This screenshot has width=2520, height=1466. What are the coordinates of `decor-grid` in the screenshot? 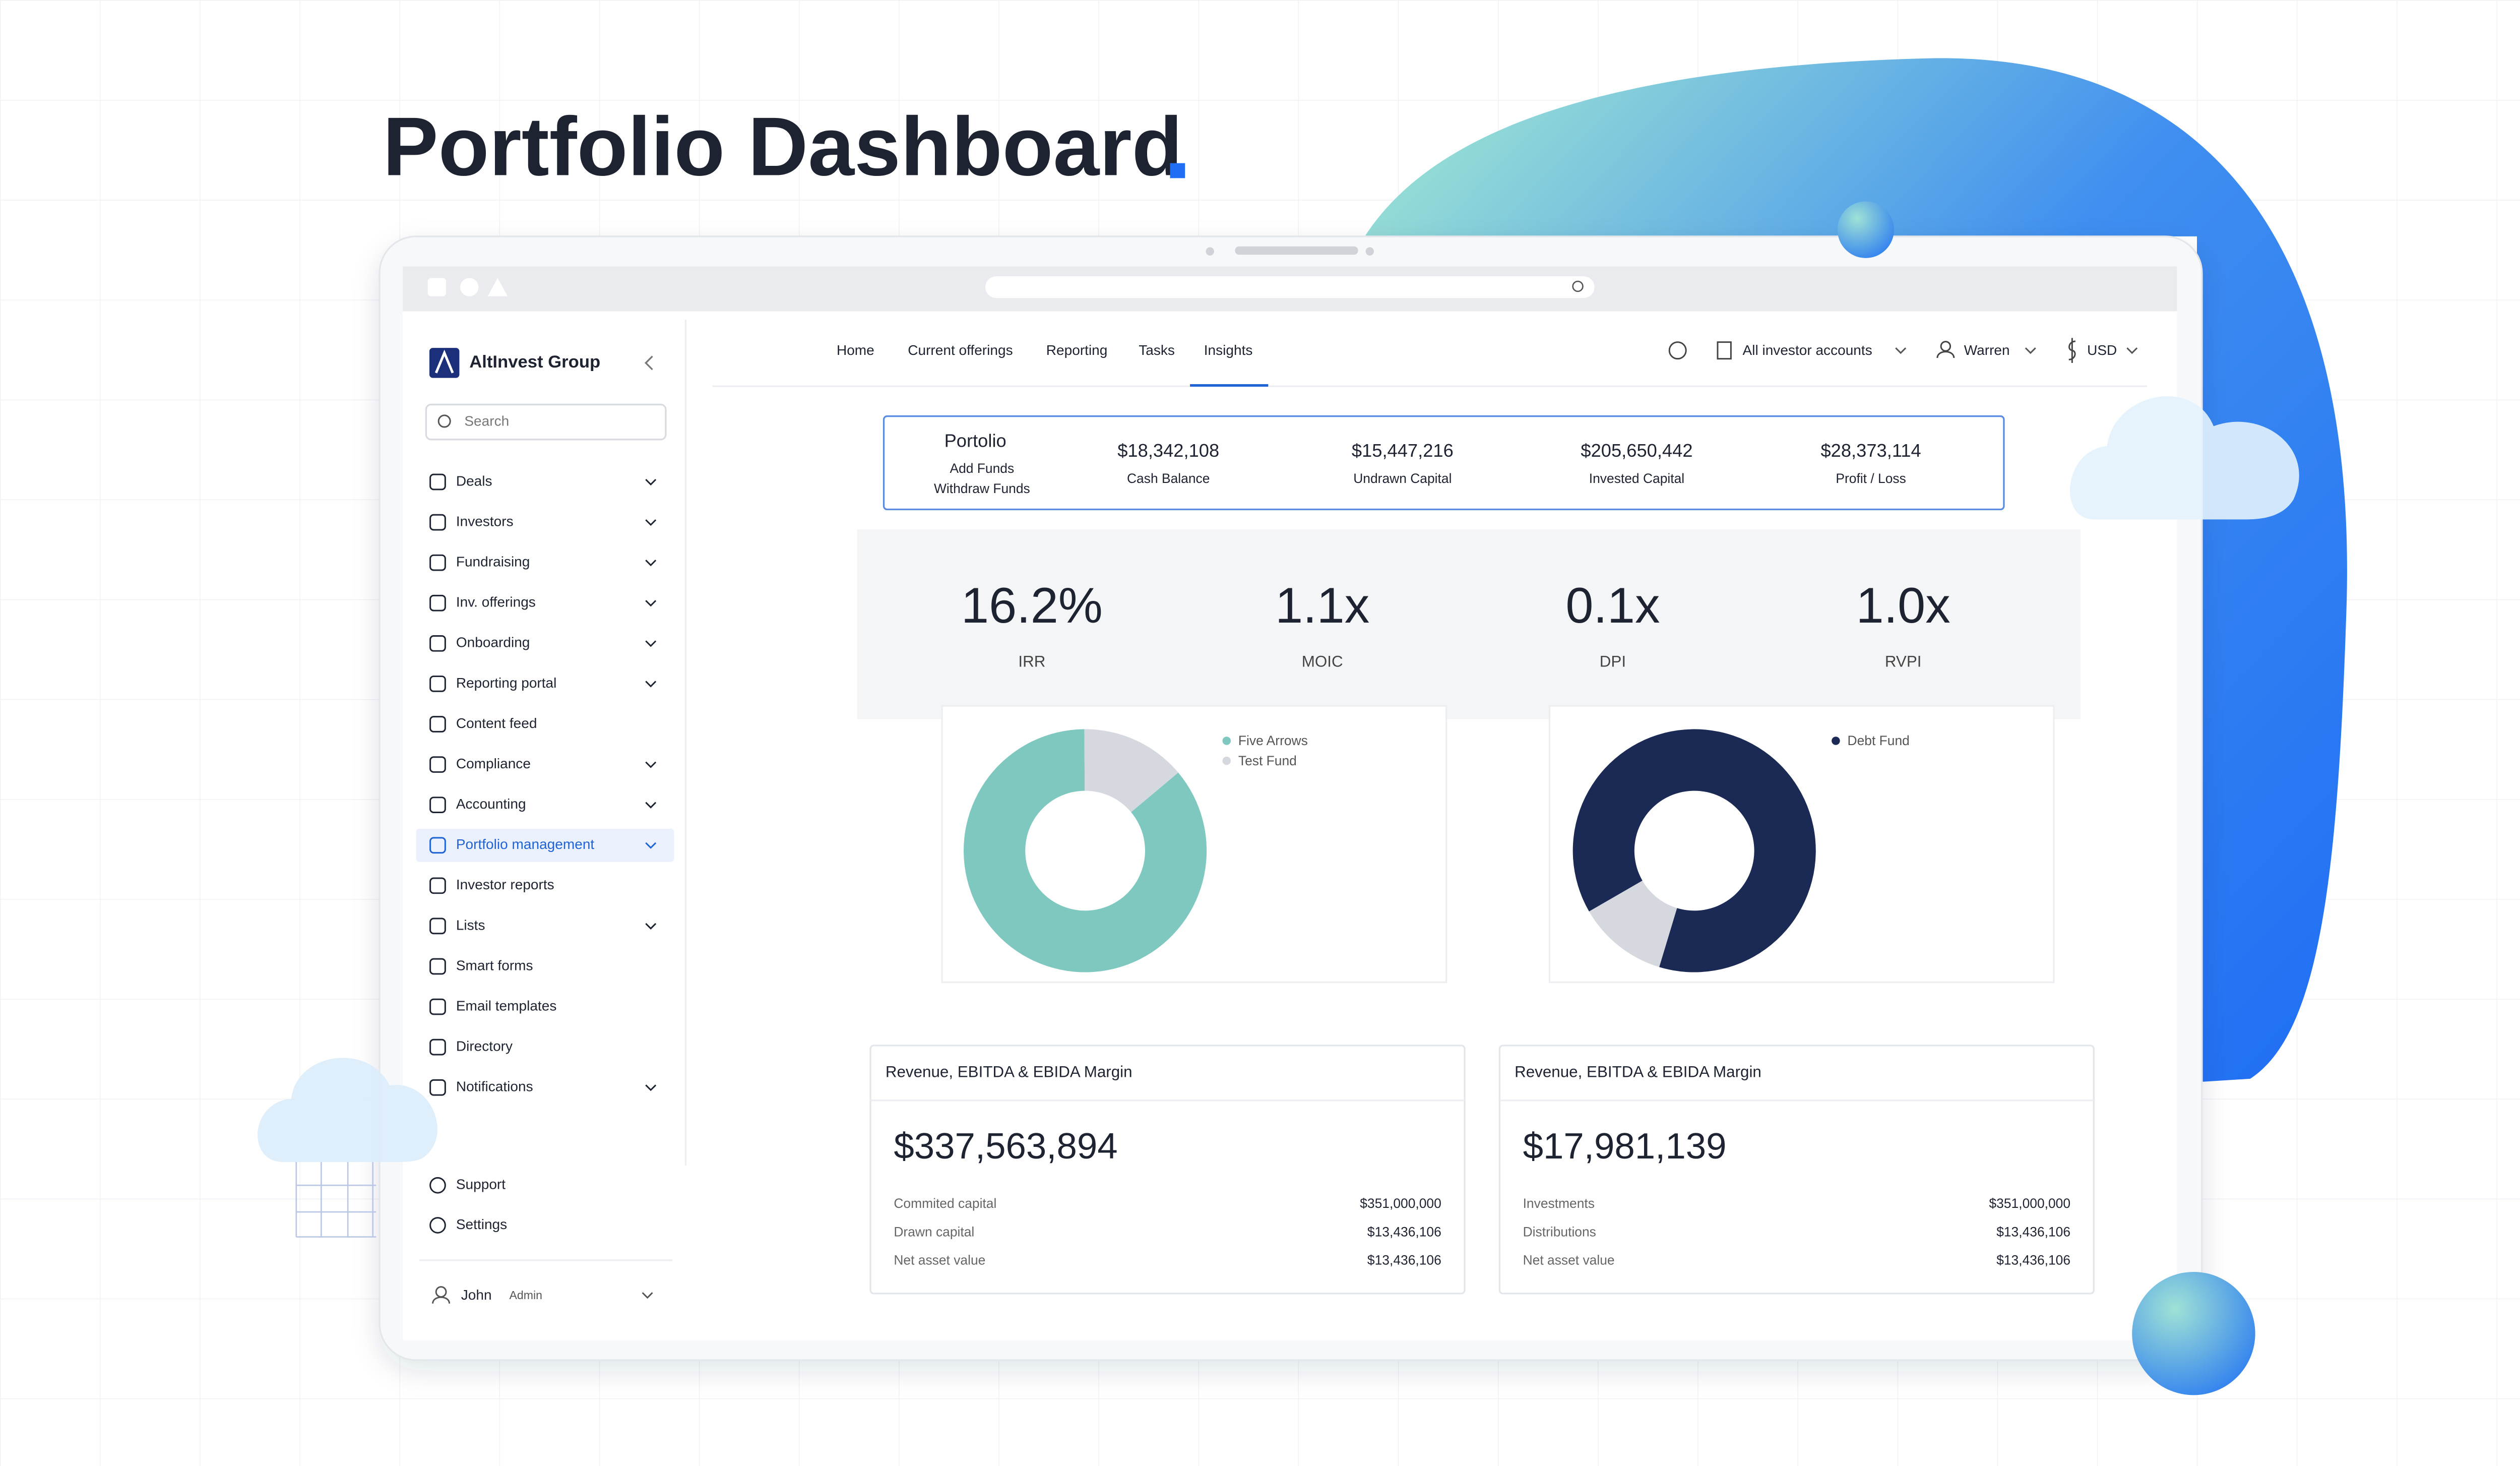 It's located at (336, 1200).